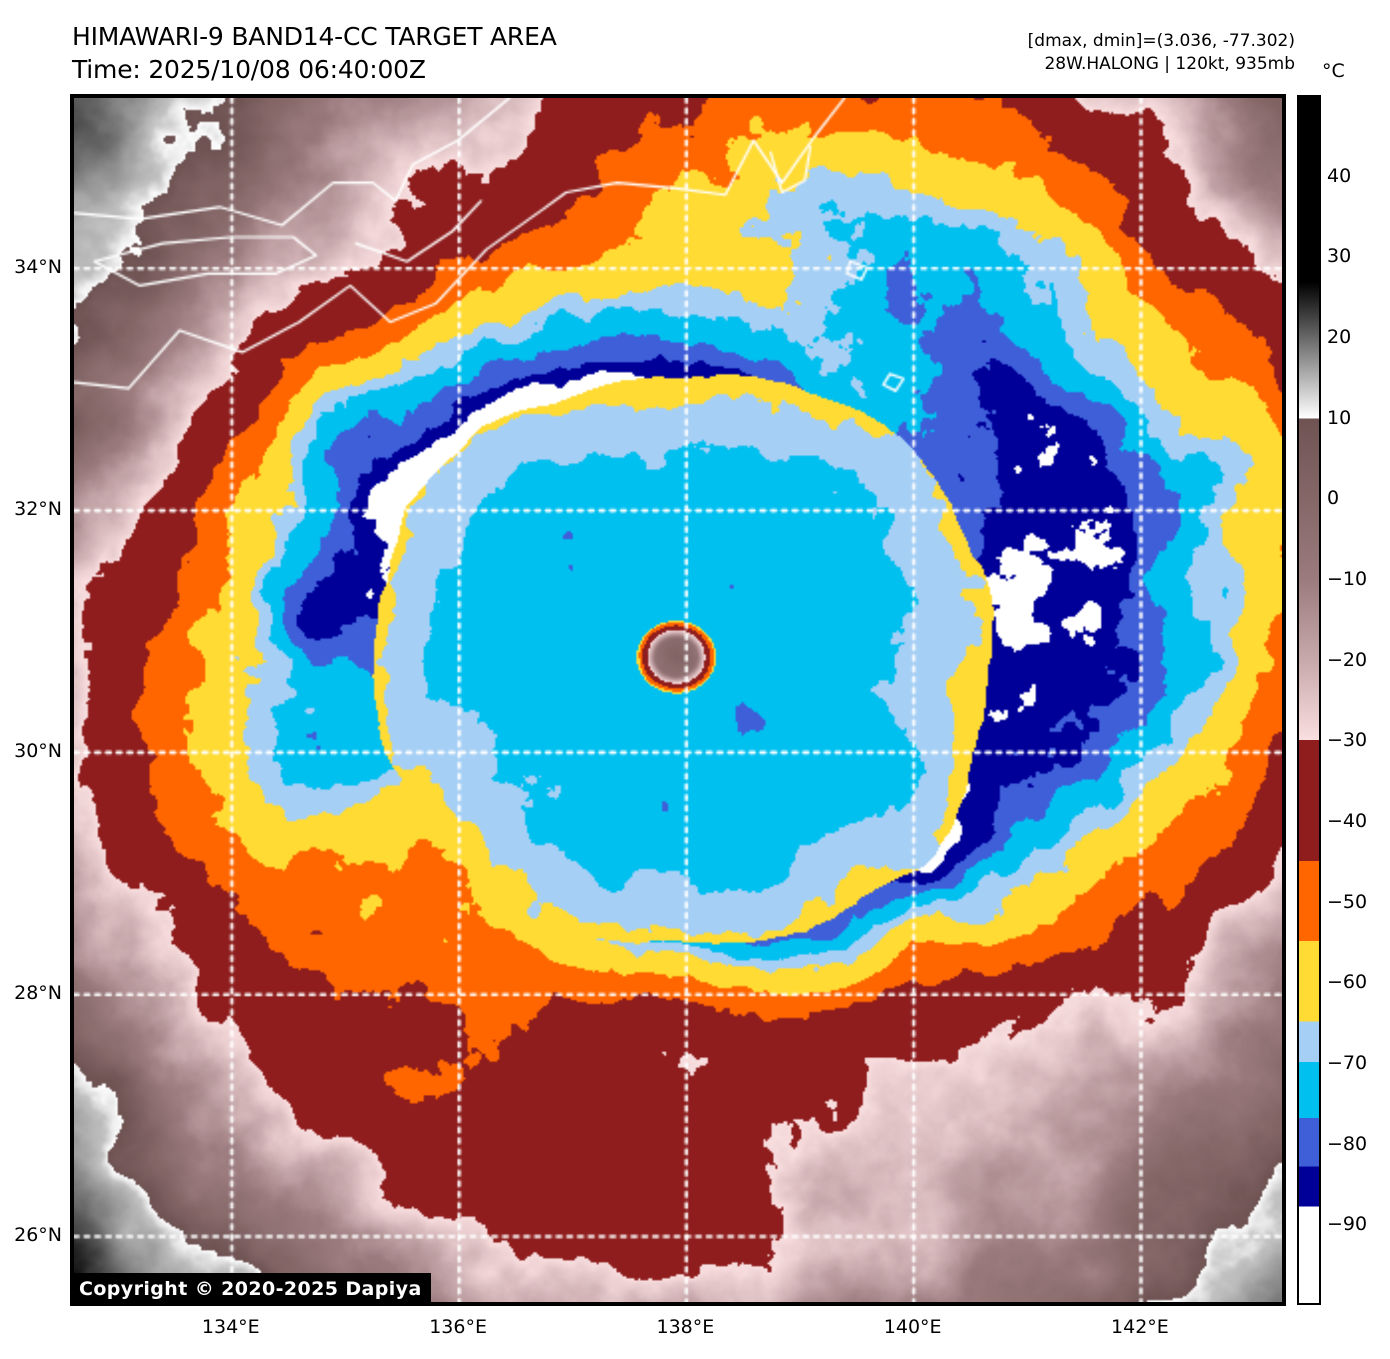 The width and height of the screenshot is (1390, 1359). I want to click on colorbar-tick-label: −70, so click(1347, 1063).